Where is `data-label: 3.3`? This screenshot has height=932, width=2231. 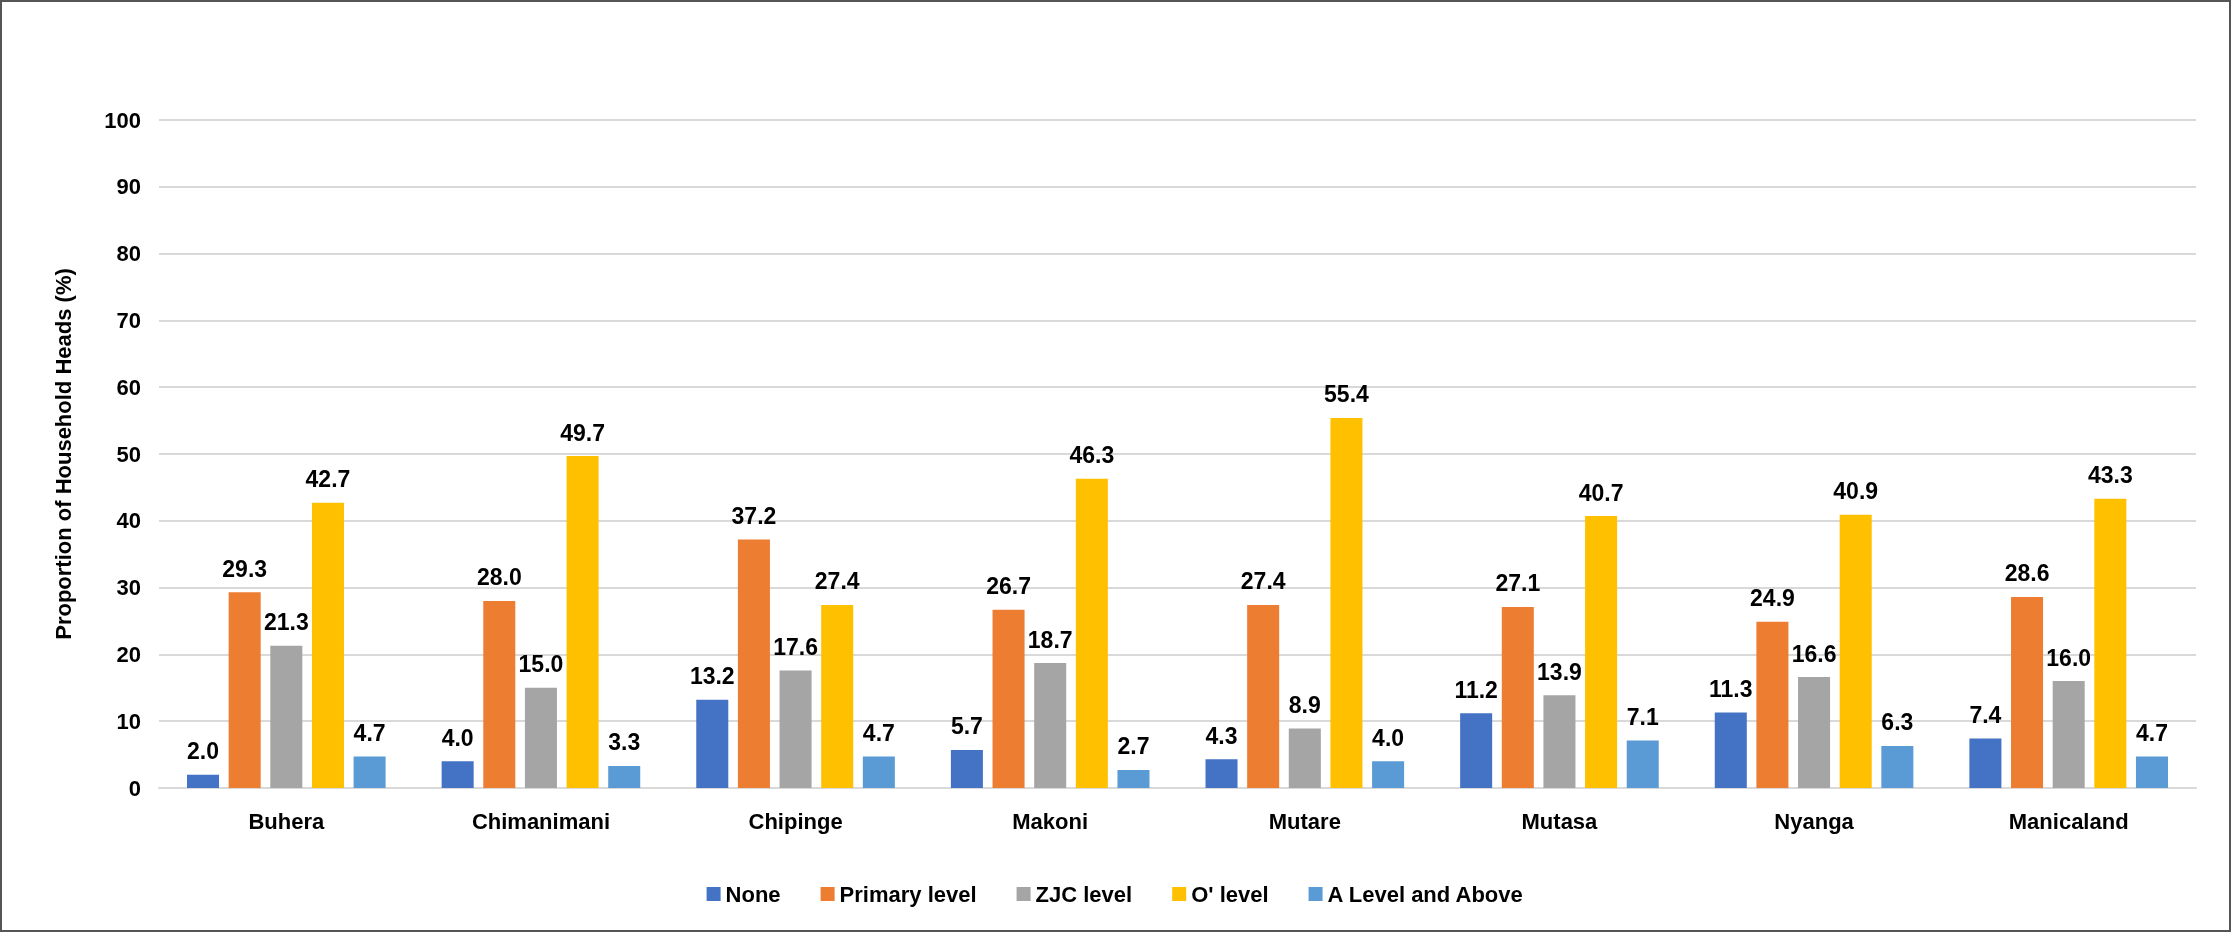
data-label: 3.3 is located at coordinates (624, 742).